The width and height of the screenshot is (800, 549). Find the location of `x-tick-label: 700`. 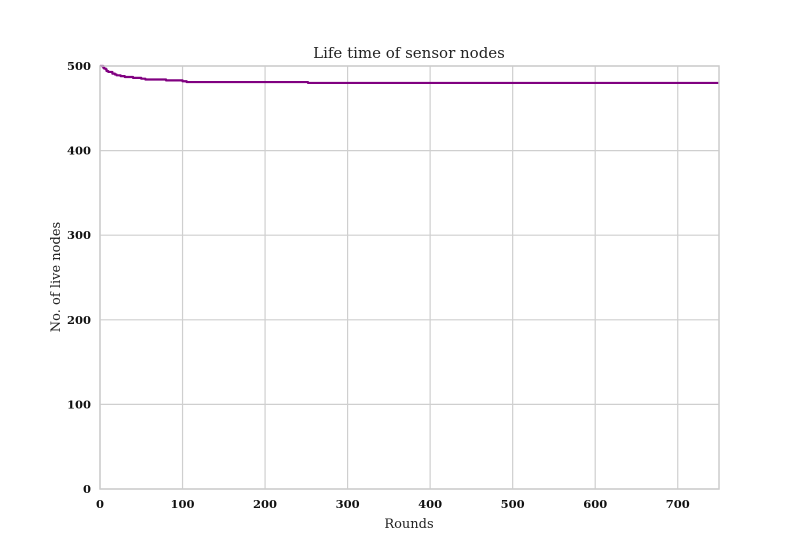

x-tick-label: 700 is located at coordinates (678, 504).